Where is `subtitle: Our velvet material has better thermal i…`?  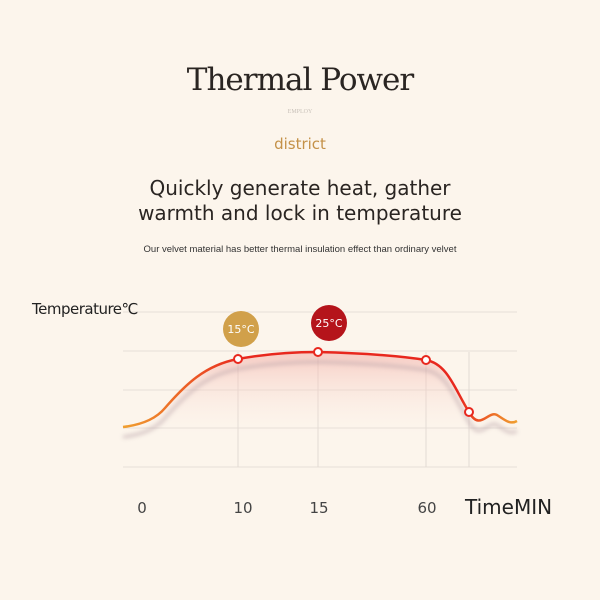
subtitle: Our velvet material has better thermal i… is located at coordinates (300, 249).